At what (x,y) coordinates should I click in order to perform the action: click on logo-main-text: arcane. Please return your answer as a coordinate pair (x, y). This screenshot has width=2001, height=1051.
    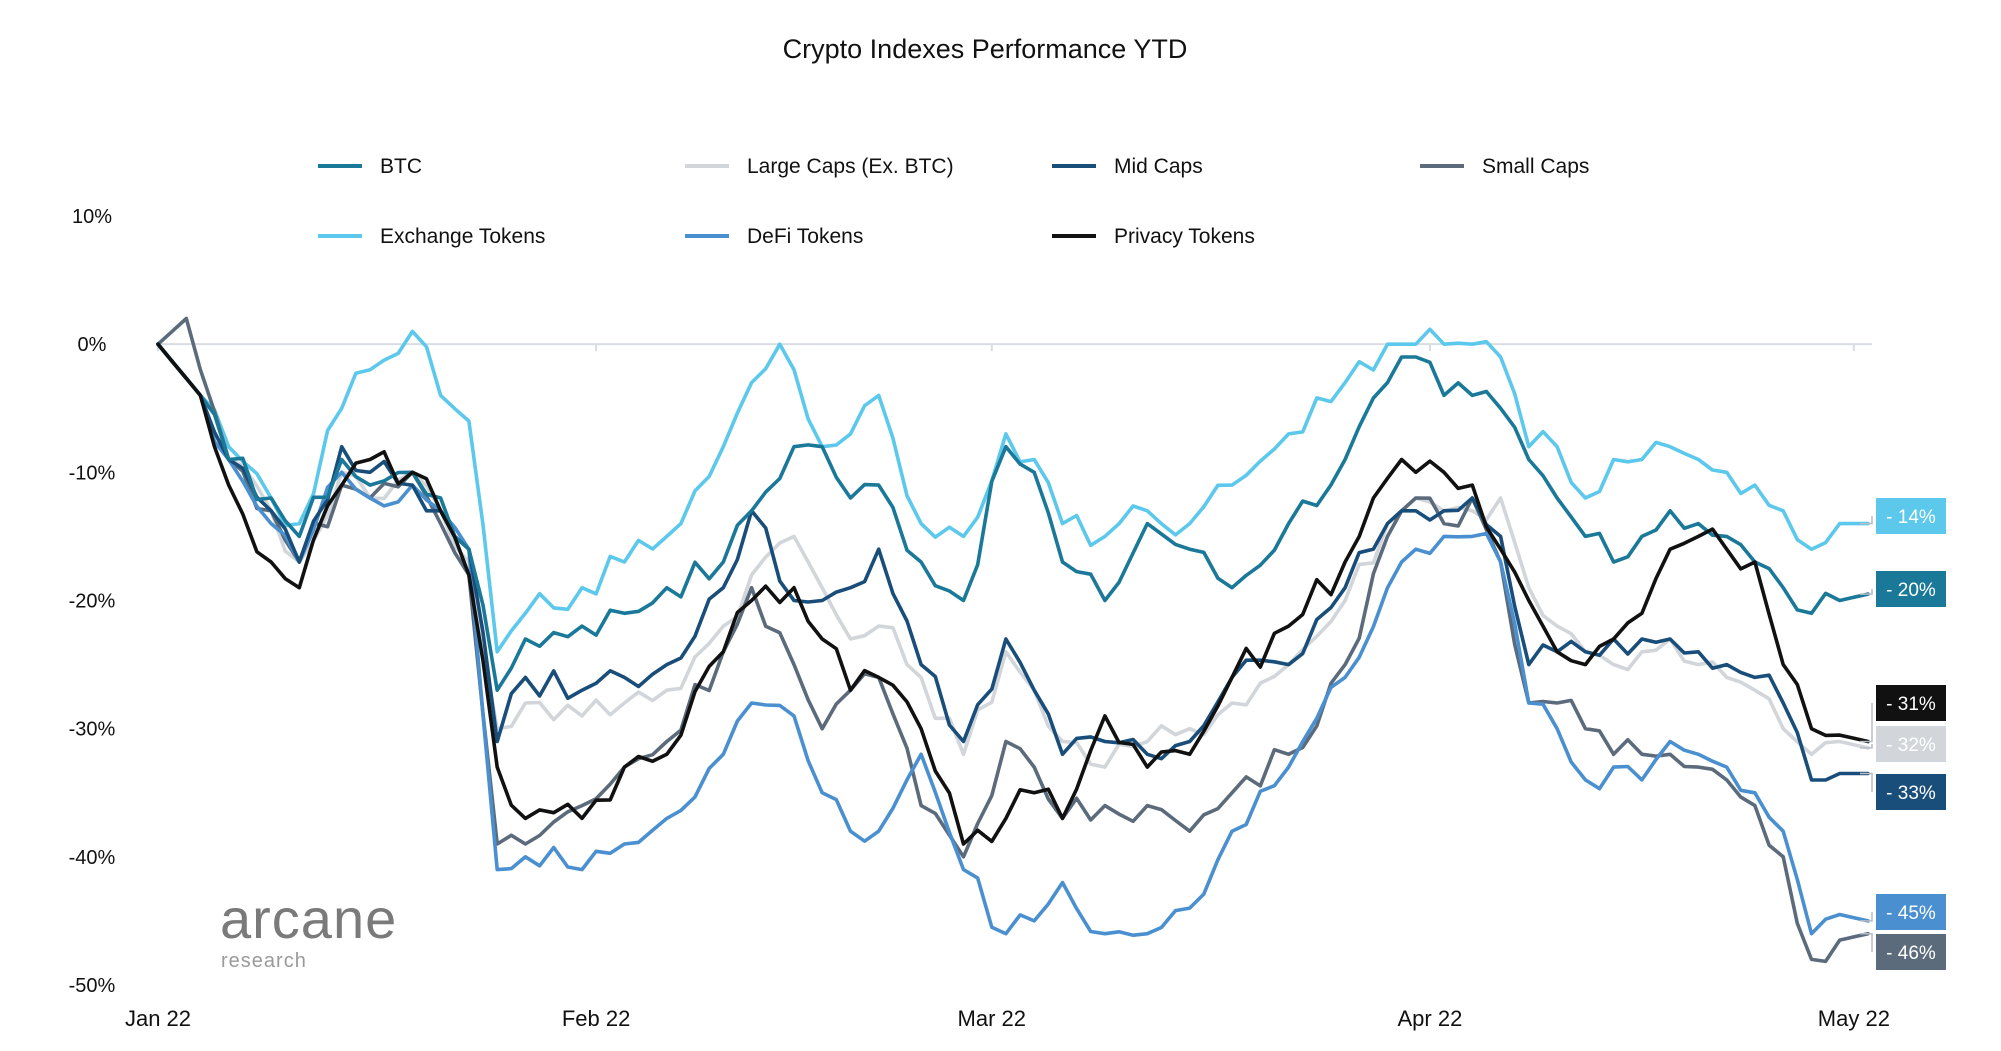
    Looking at the image, I should click on (308, 918).